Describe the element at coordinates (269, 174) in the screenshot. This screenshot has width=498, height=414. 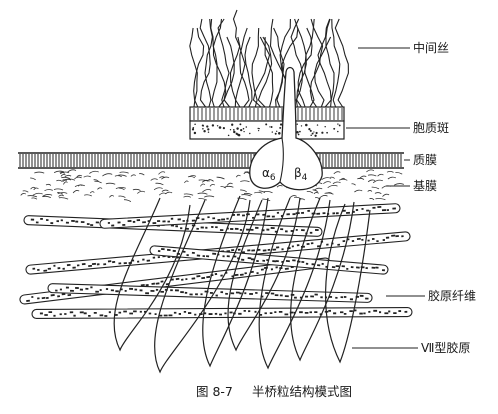
I see `alpha6-label: α6` at that location.